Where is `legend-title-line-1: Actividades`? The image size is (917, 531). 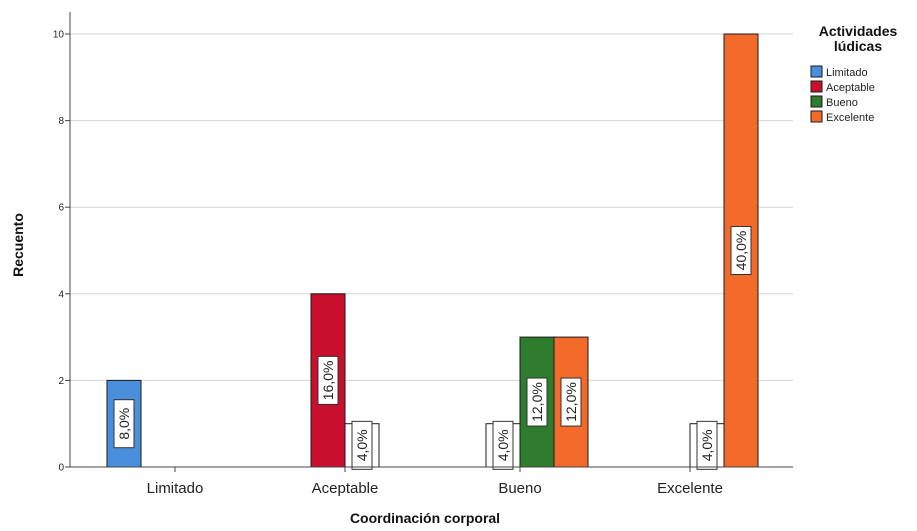
legend-title-line-1: Actividades is located at coordinates (858, 31).